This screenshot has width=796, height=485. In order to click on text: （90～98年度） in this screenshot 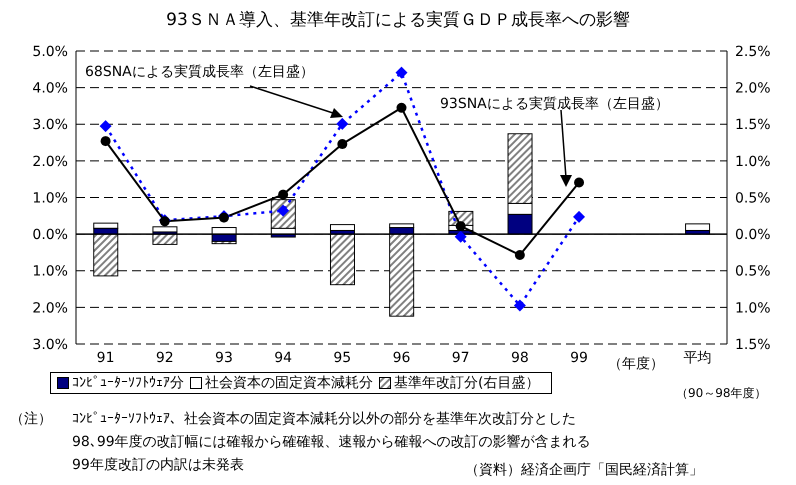, I will do `click(721, 393)`.